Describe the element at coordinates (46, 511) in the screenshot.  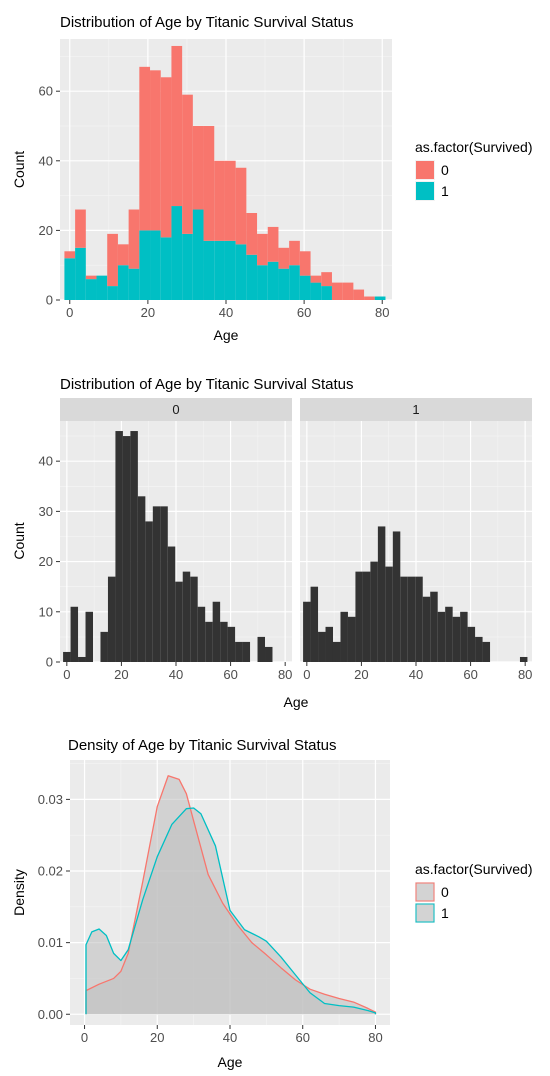
I see `y-tick-label: 30` at that location.